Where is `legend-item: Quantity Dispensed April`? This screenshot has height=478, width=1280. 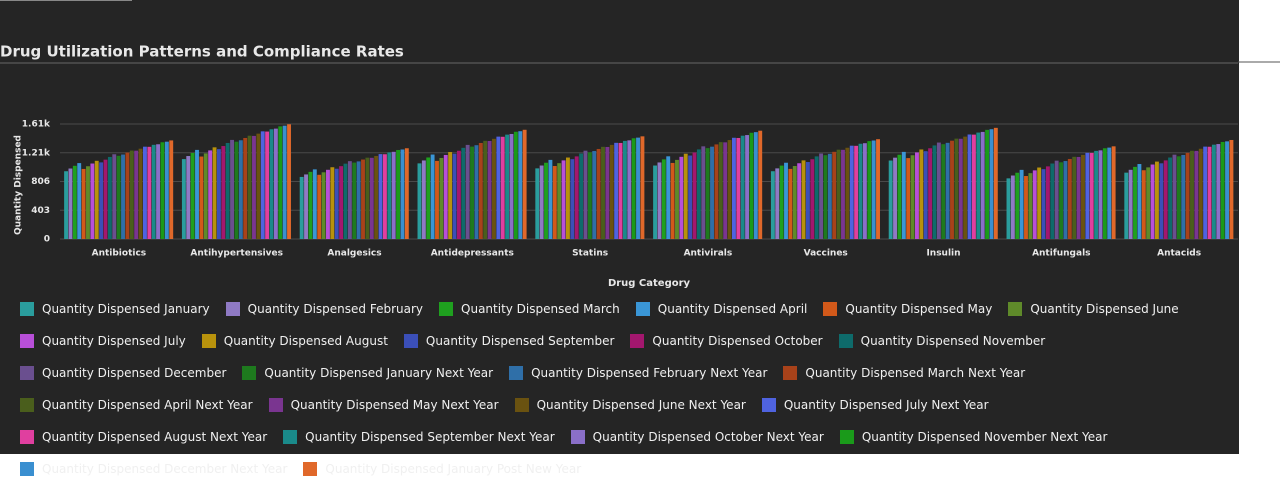
legend-item: Quantity Dispensed April is located at coordinates (721, 309).